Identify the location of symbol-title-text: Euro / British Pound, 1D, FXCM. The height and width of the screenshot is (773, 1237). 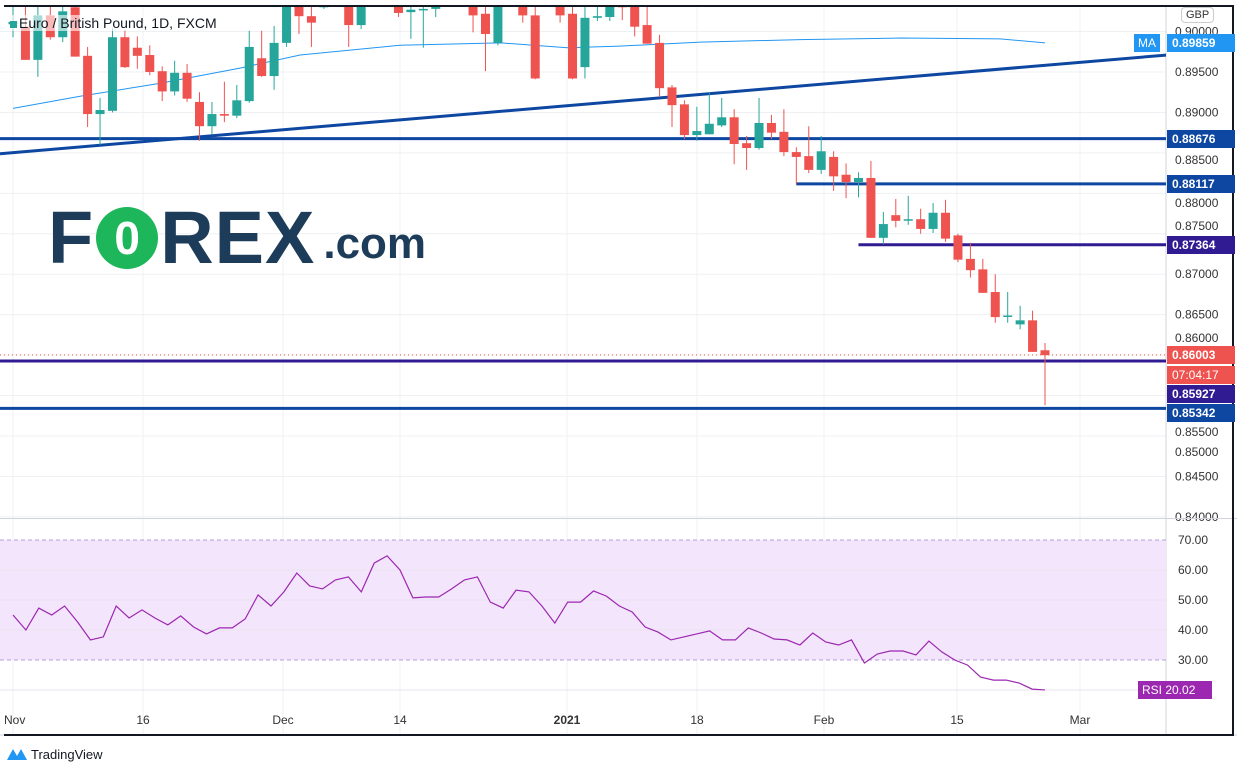
(118, 23).